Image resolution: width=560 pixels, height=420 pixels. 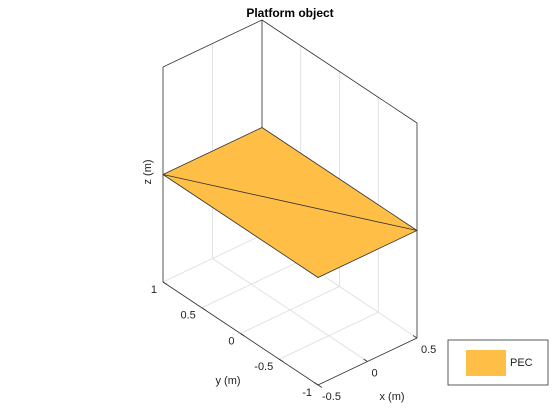 I want to click on y-tick-label: -1, so click(x=307, y=393).